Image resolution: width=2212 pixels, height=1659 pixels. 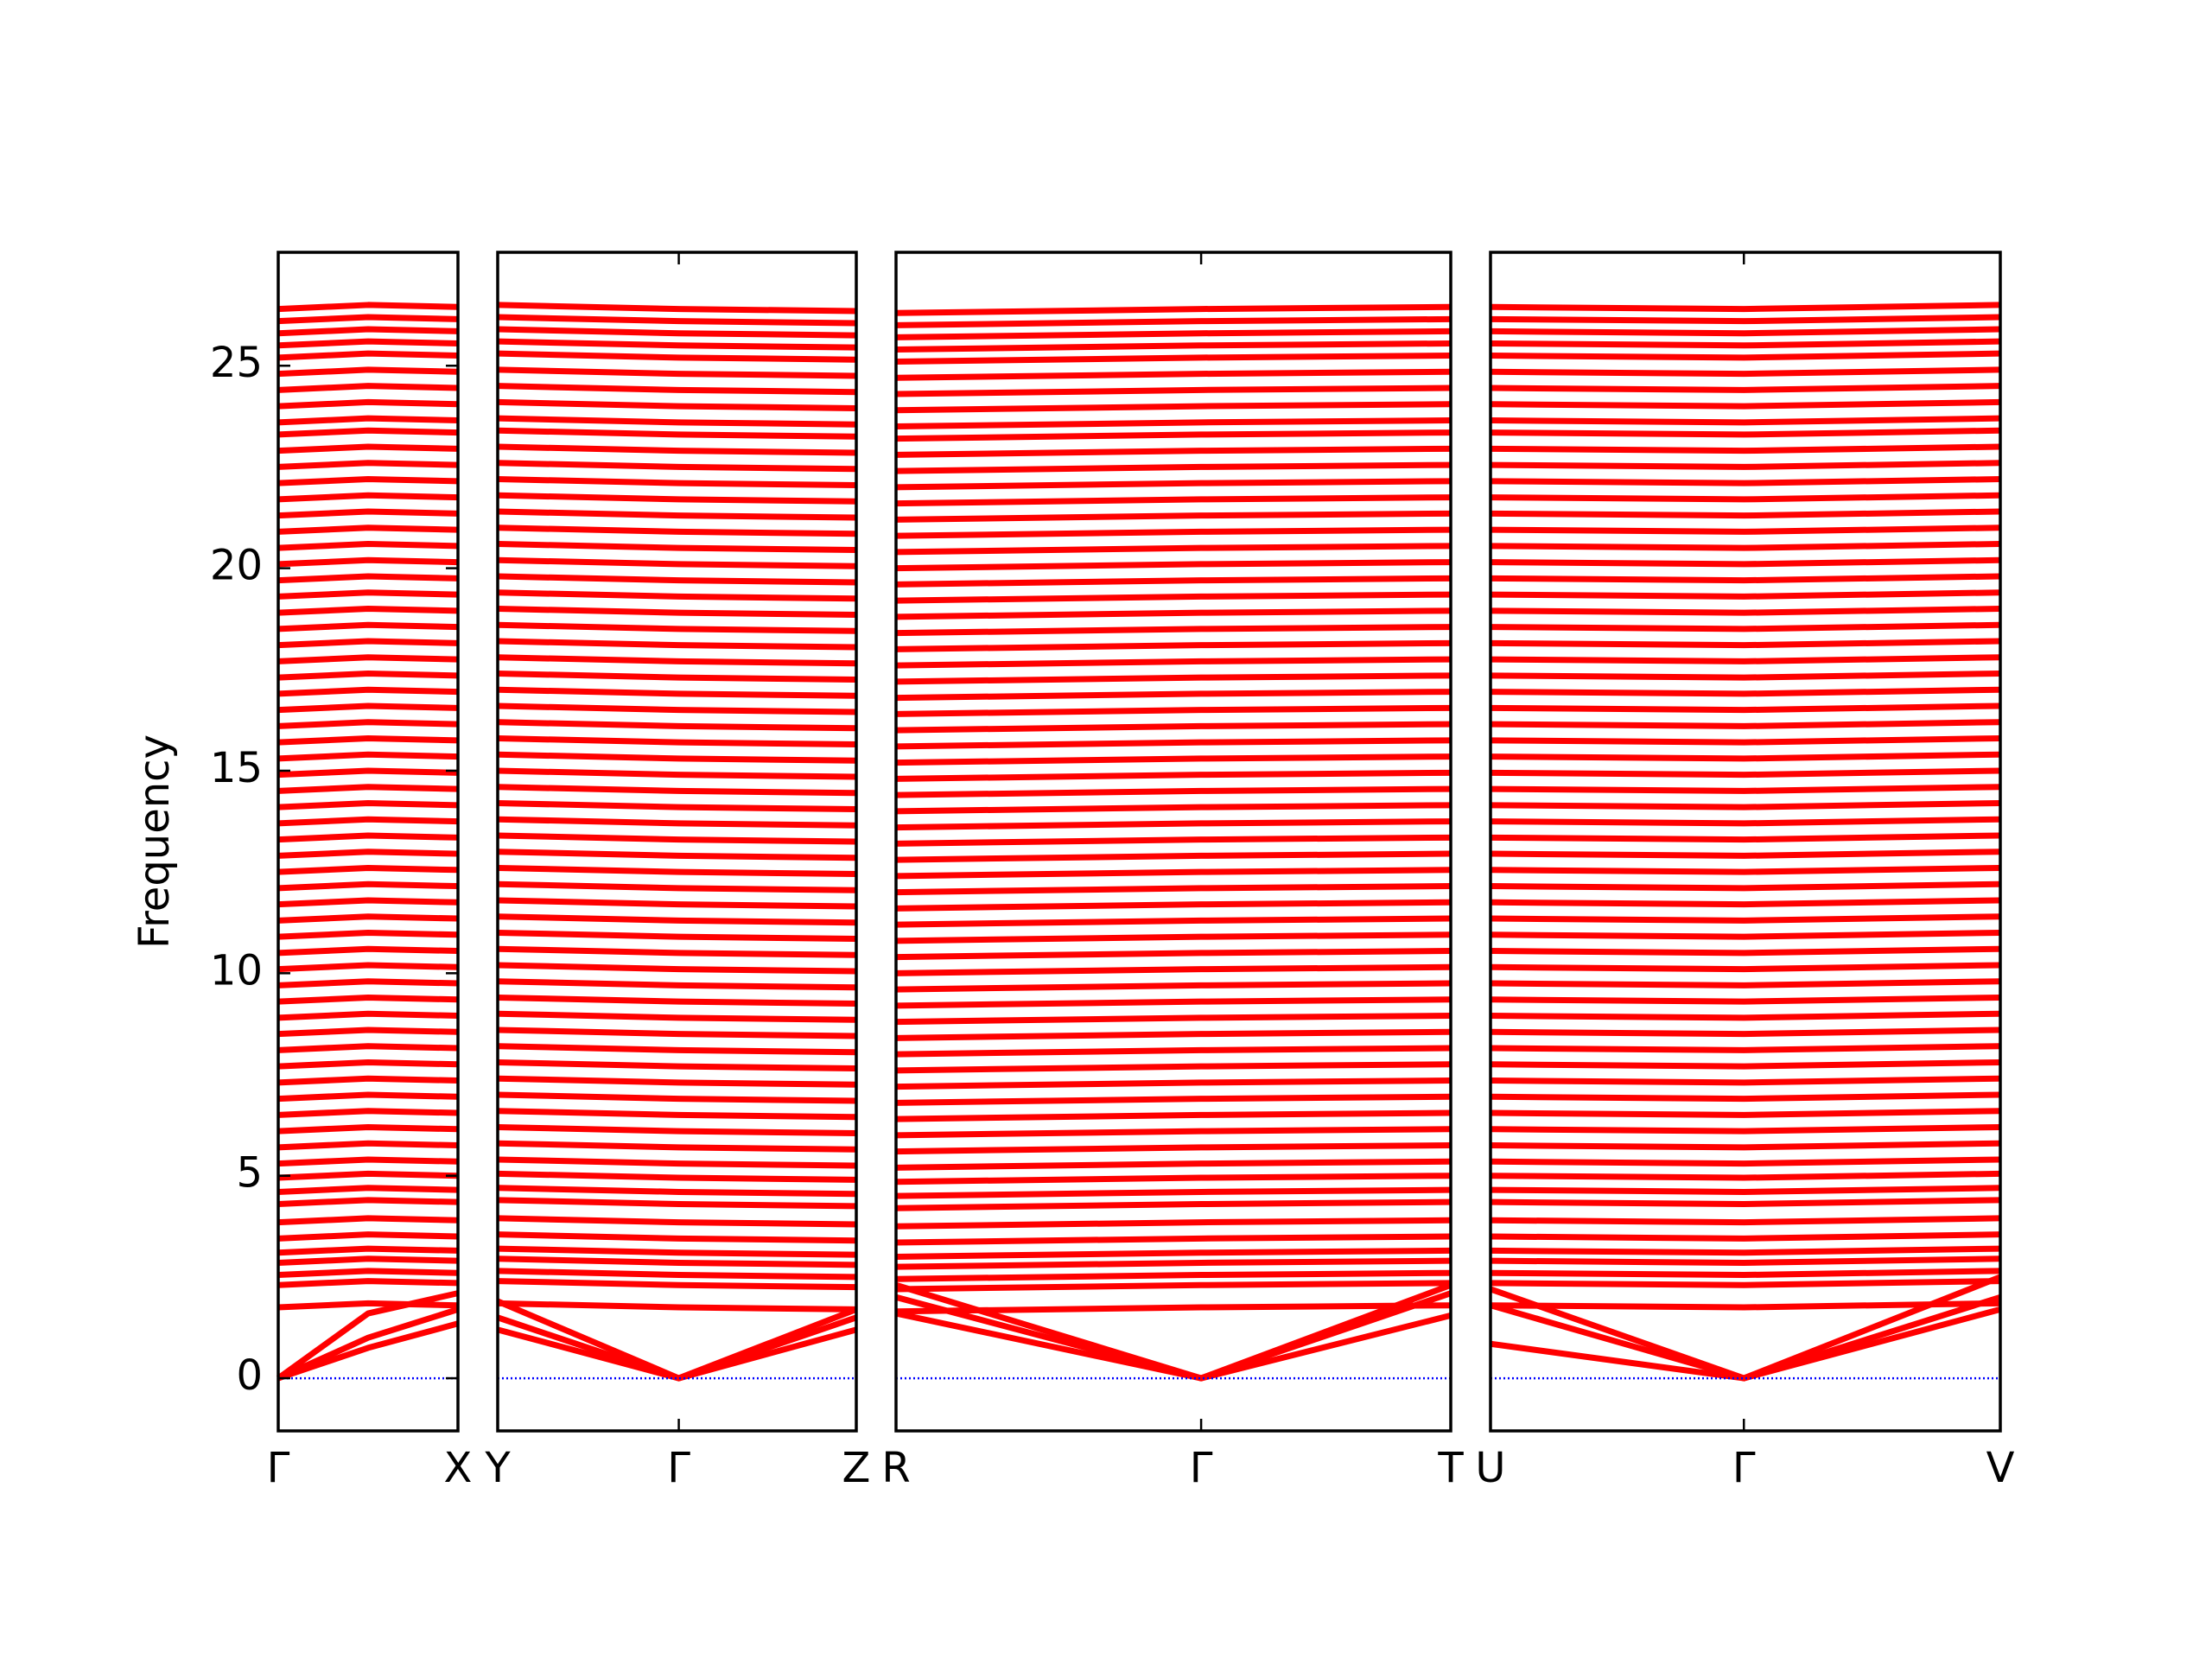 I want to click on x-tick-label: X, so click(x=458, y=1468).